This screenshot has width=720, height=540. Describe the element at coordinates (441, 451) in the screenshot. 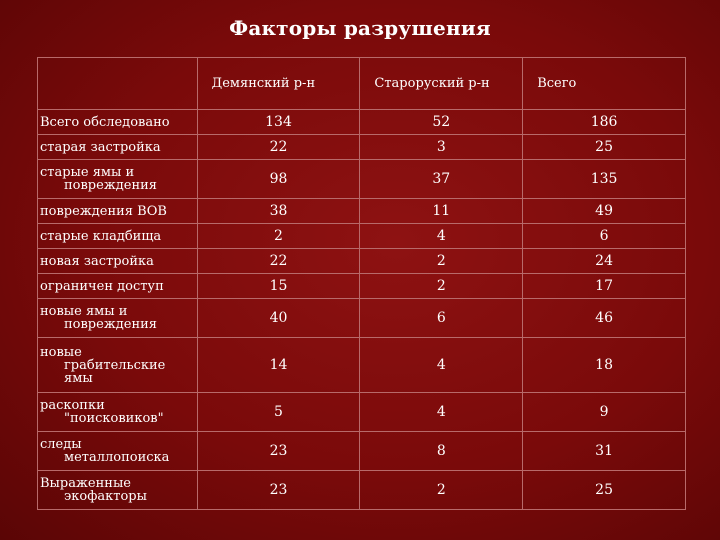

I see `table-cell: 8` at that location.